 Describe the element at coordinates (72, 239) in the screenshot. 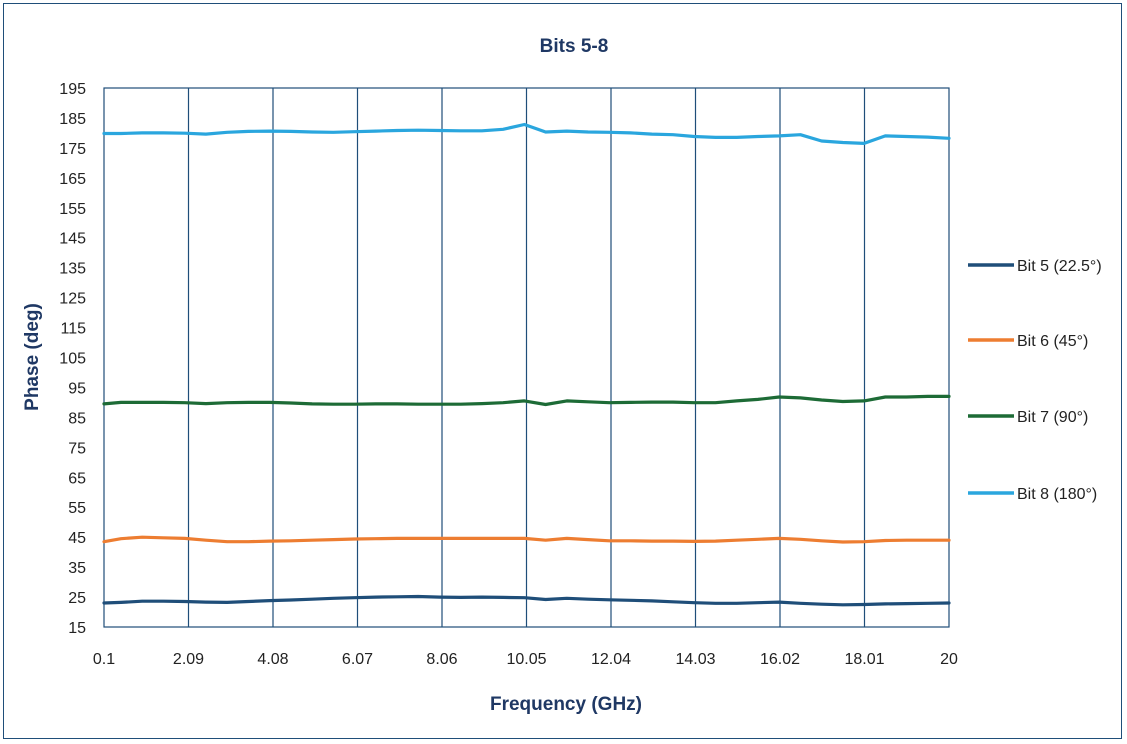

I see `y-tick-label: 145` at that location.